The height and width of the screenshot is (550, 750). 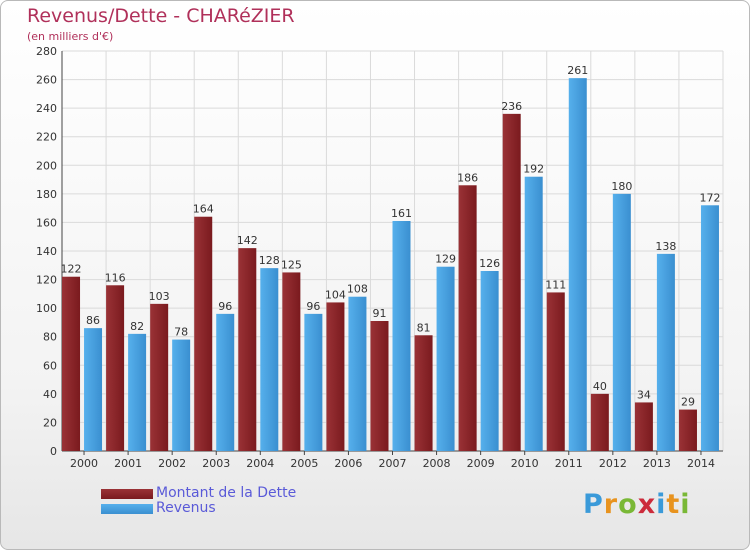 What do you see at coordinates (46, 137) in the screenshot?
I see `y-tick-label: 220` at bounding box center [46, 137].